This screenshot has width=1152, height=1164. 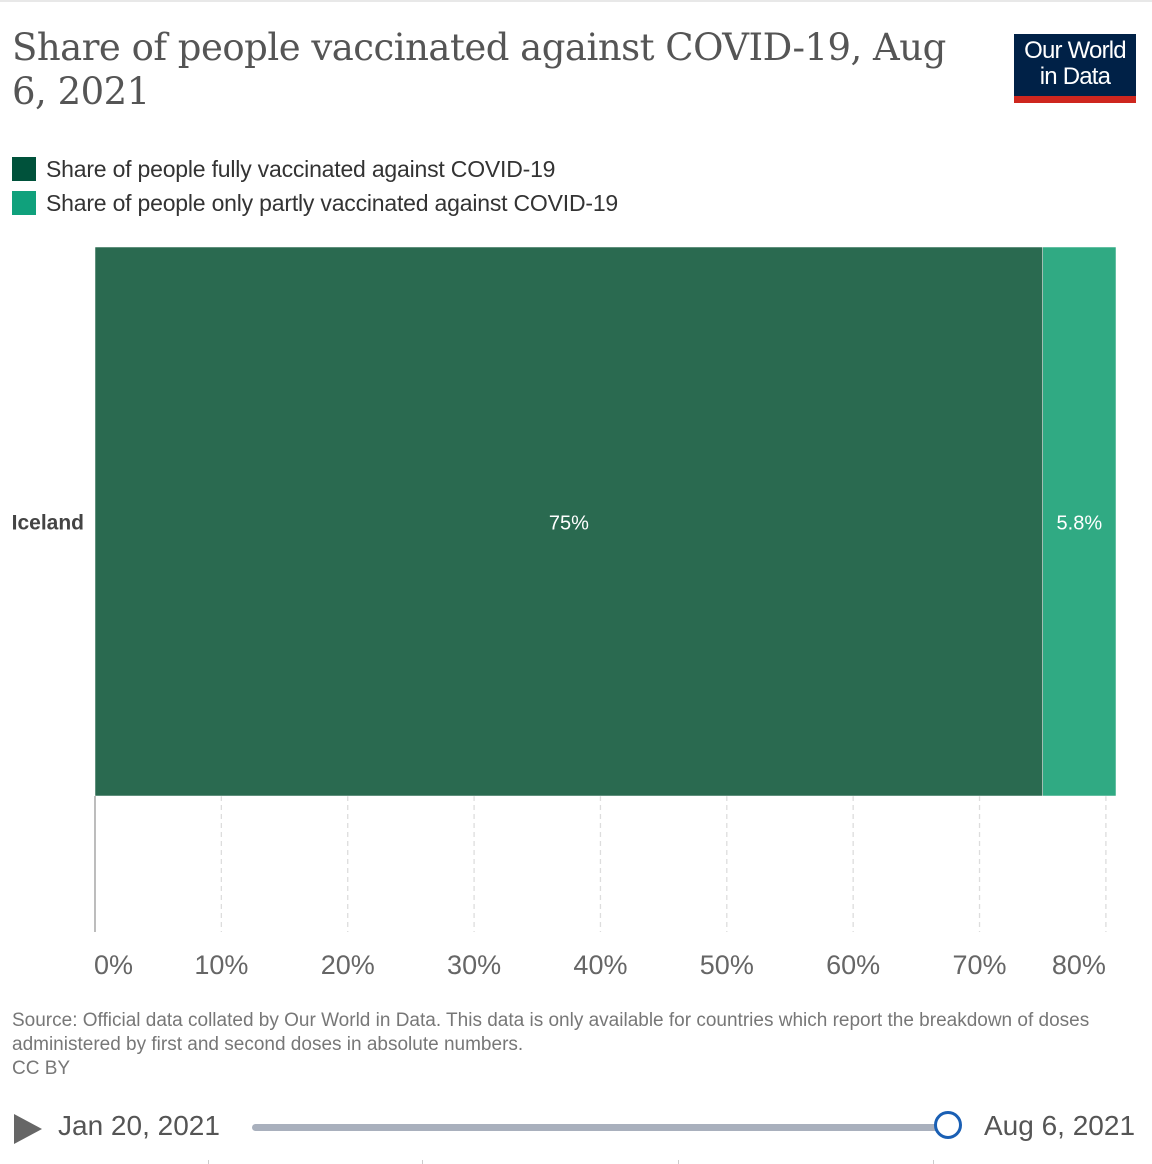 I want to click on x-tick-label: 10%, so click(x=221, y=965).